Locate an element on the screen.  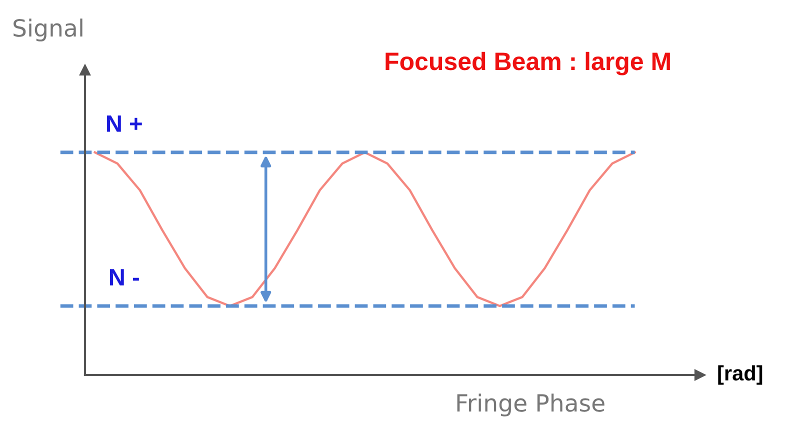
text: [rad] is located at coordinates (740, 375).